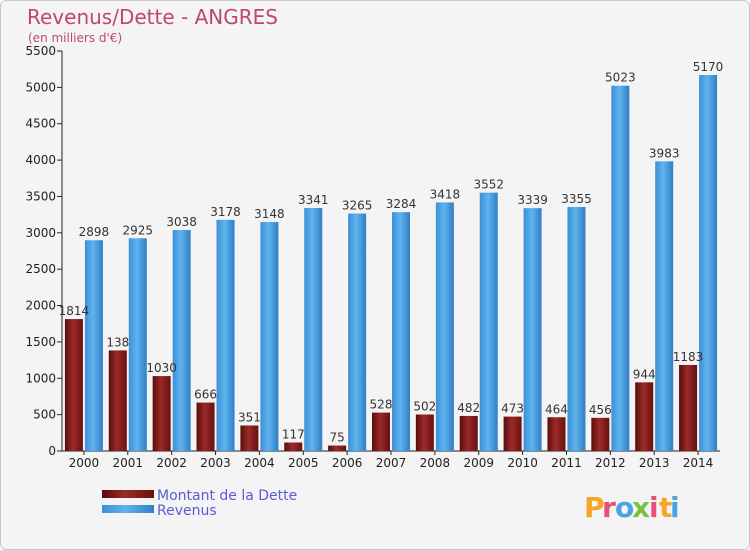 The image size is (750, 550). I want to click on y-tick-label: 1500, so click(40, 342).